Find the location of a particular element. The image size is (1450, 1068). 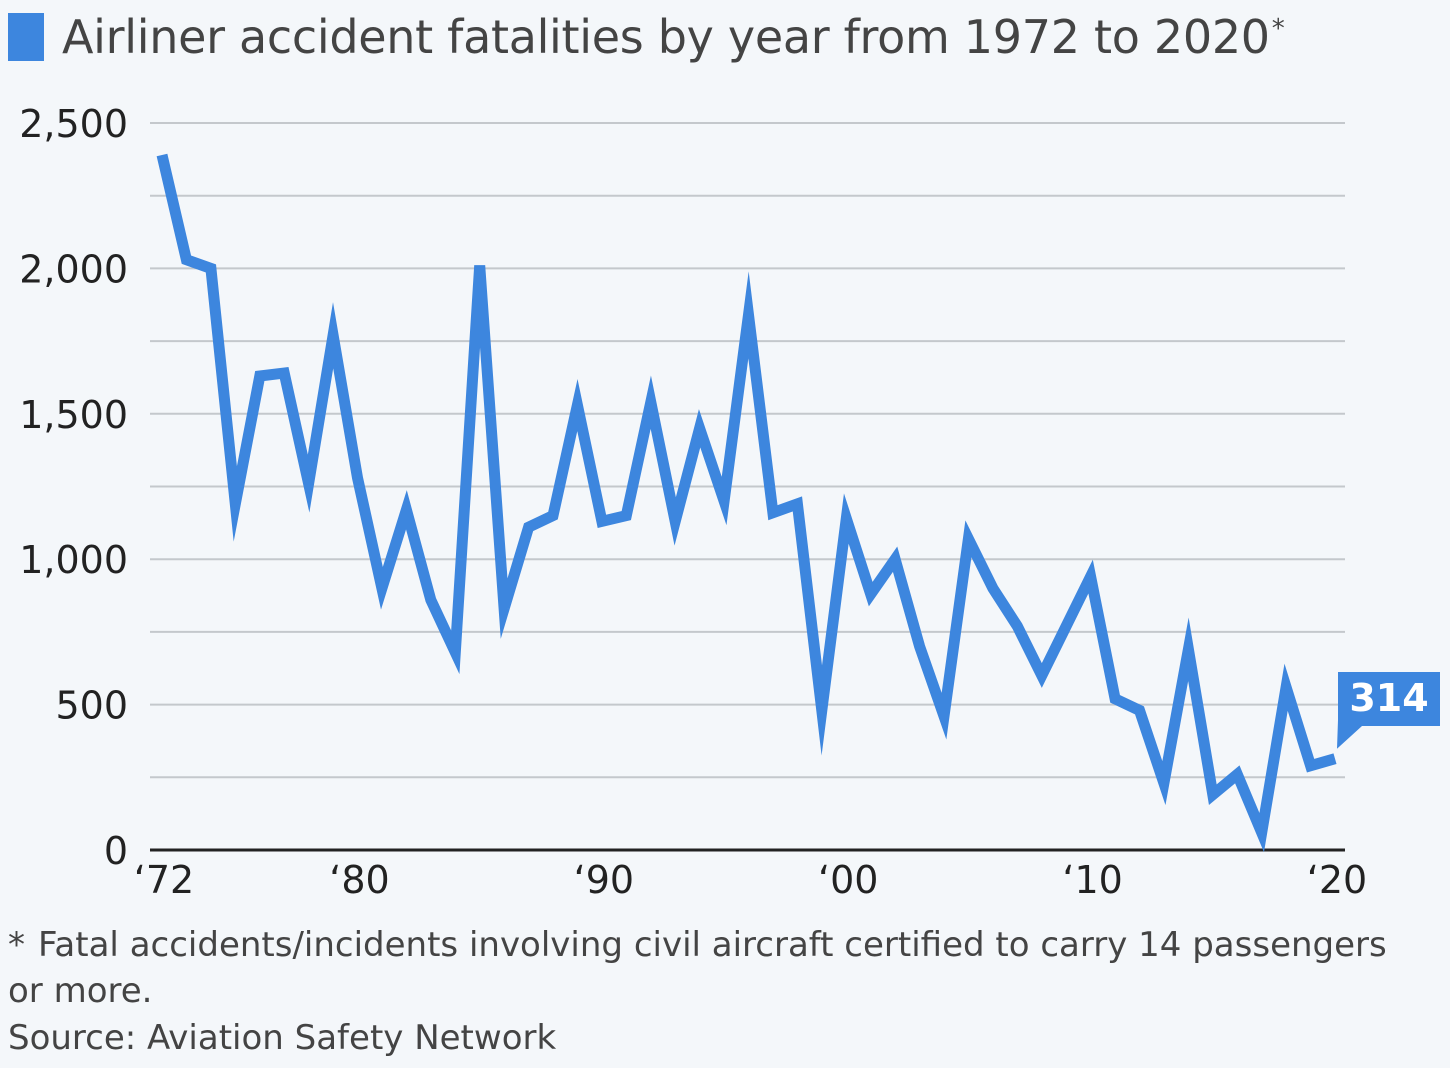

y-tick-label: 1,000 is located at coordinates (73, 560).